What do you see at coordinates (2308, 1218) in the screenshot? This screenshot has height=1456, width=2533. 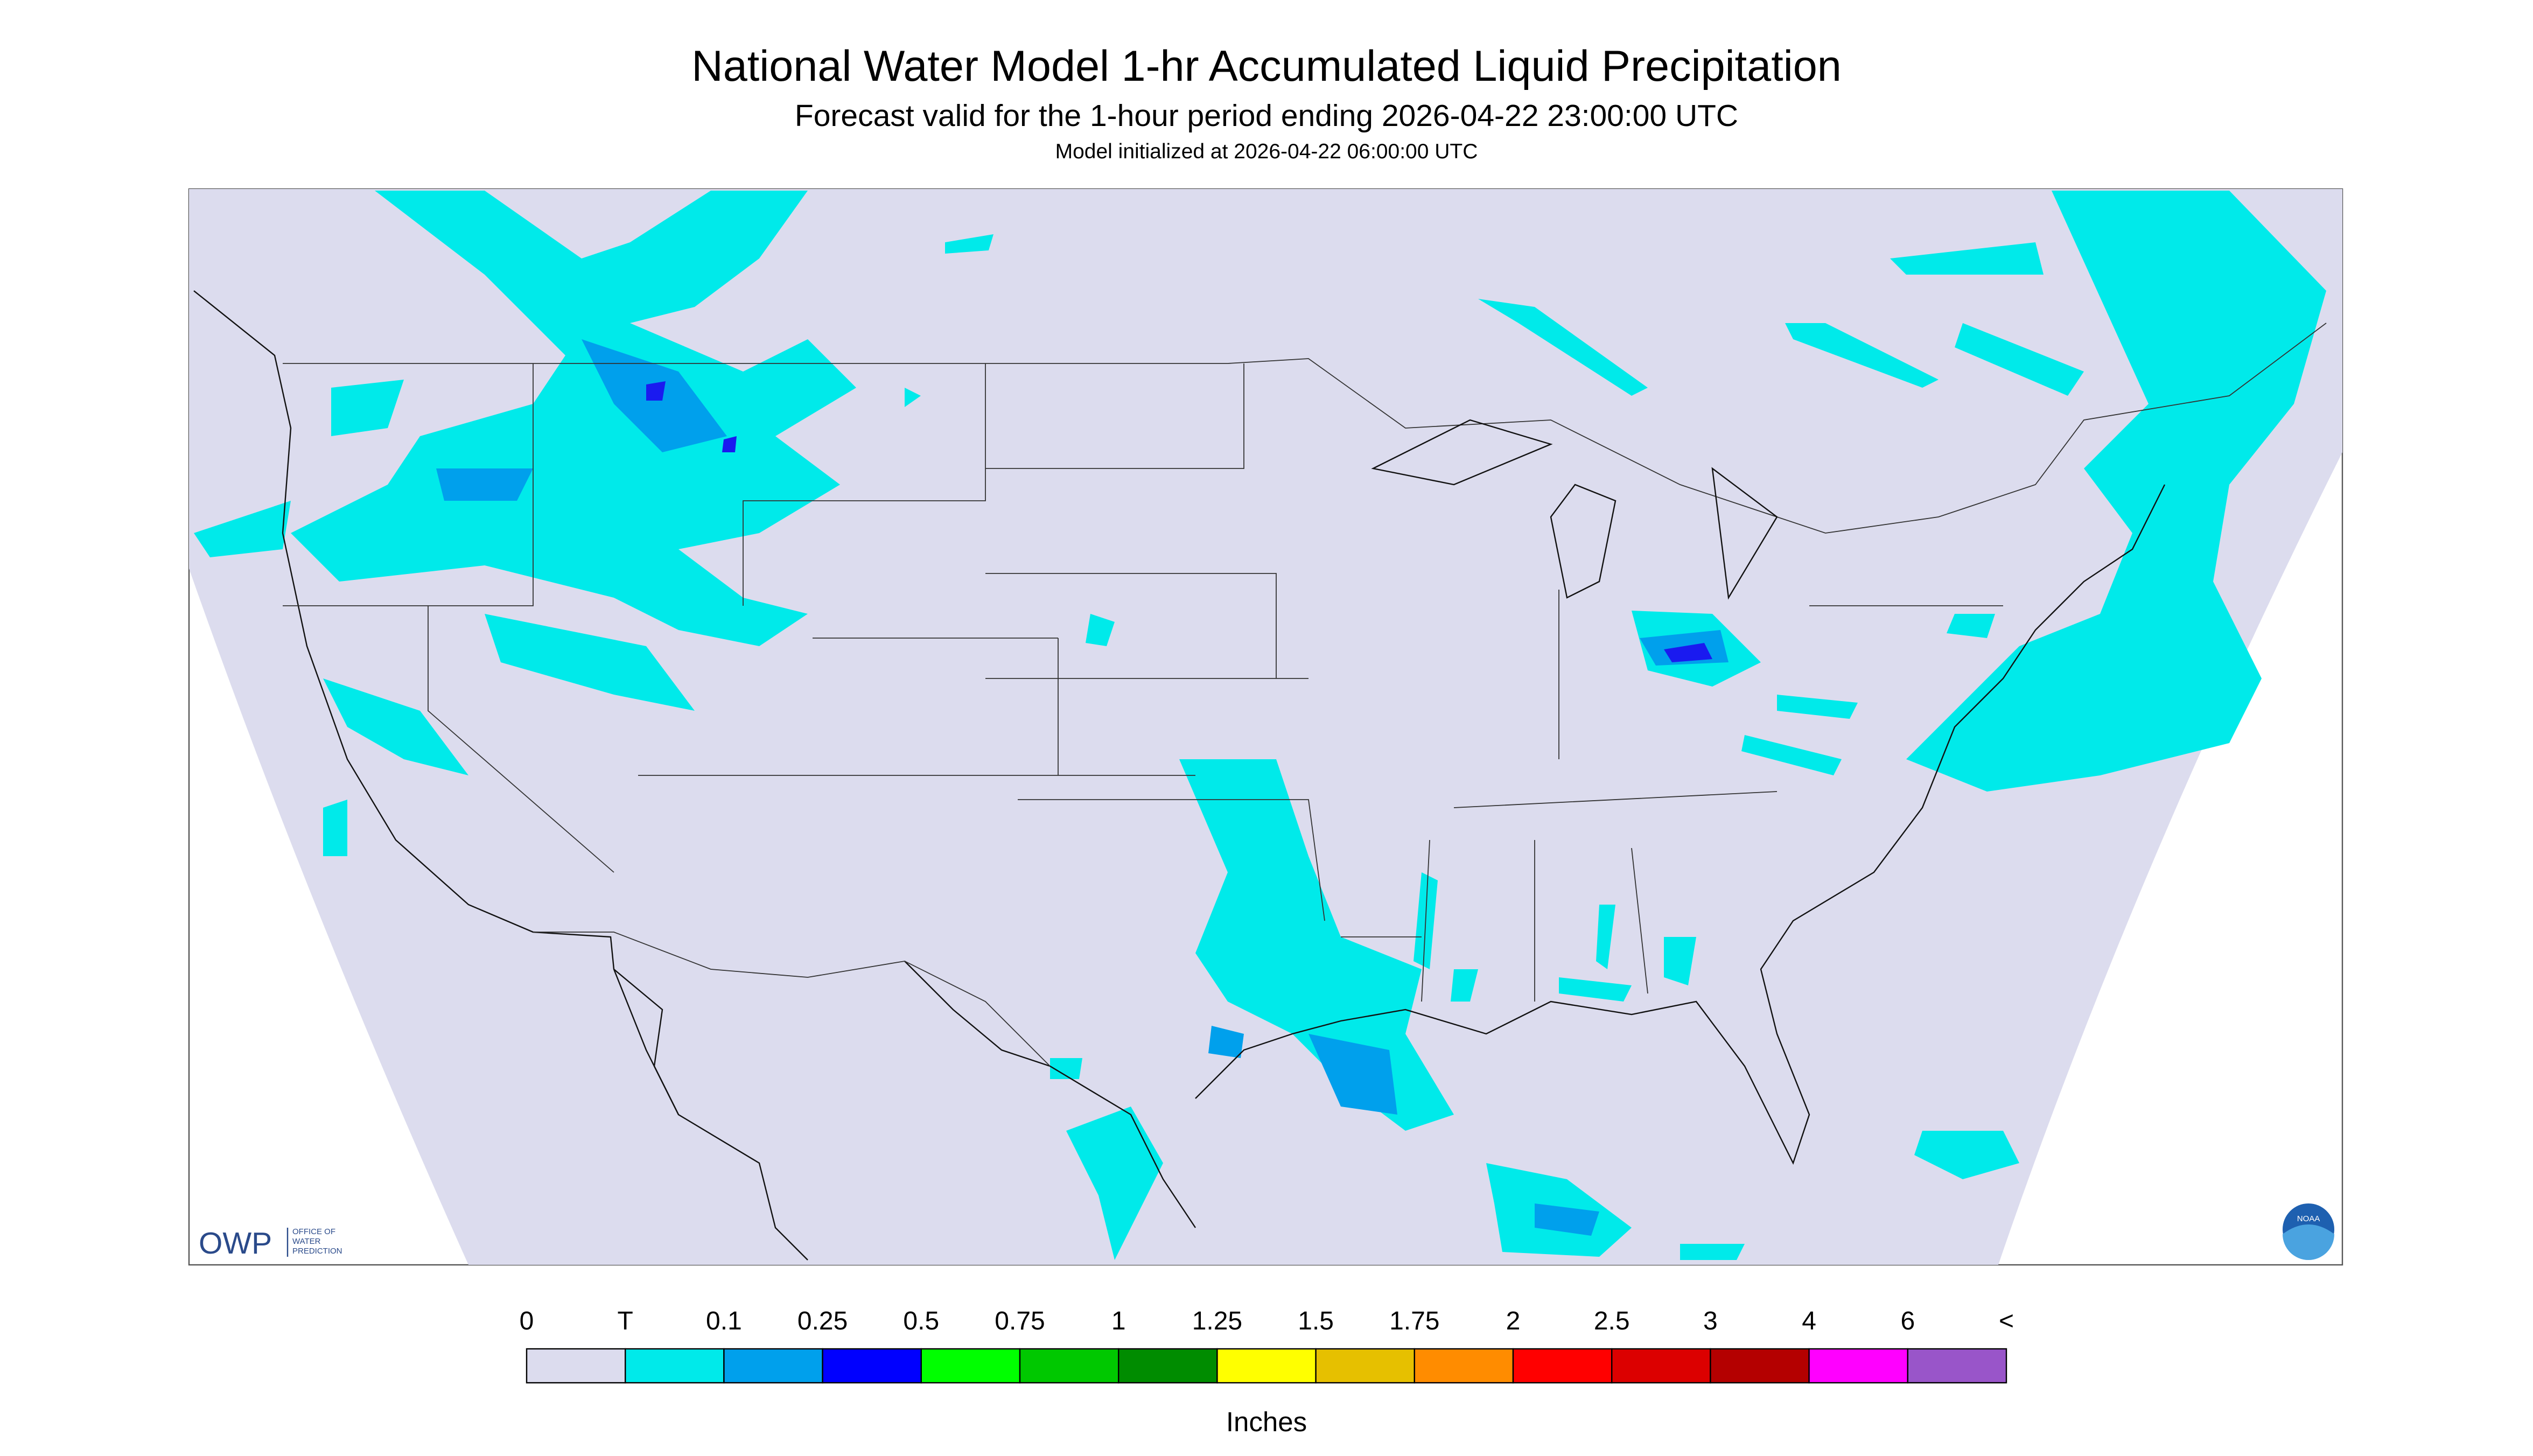 I see `noaa-text: NOAA` at bounding box center [2308, 1218].